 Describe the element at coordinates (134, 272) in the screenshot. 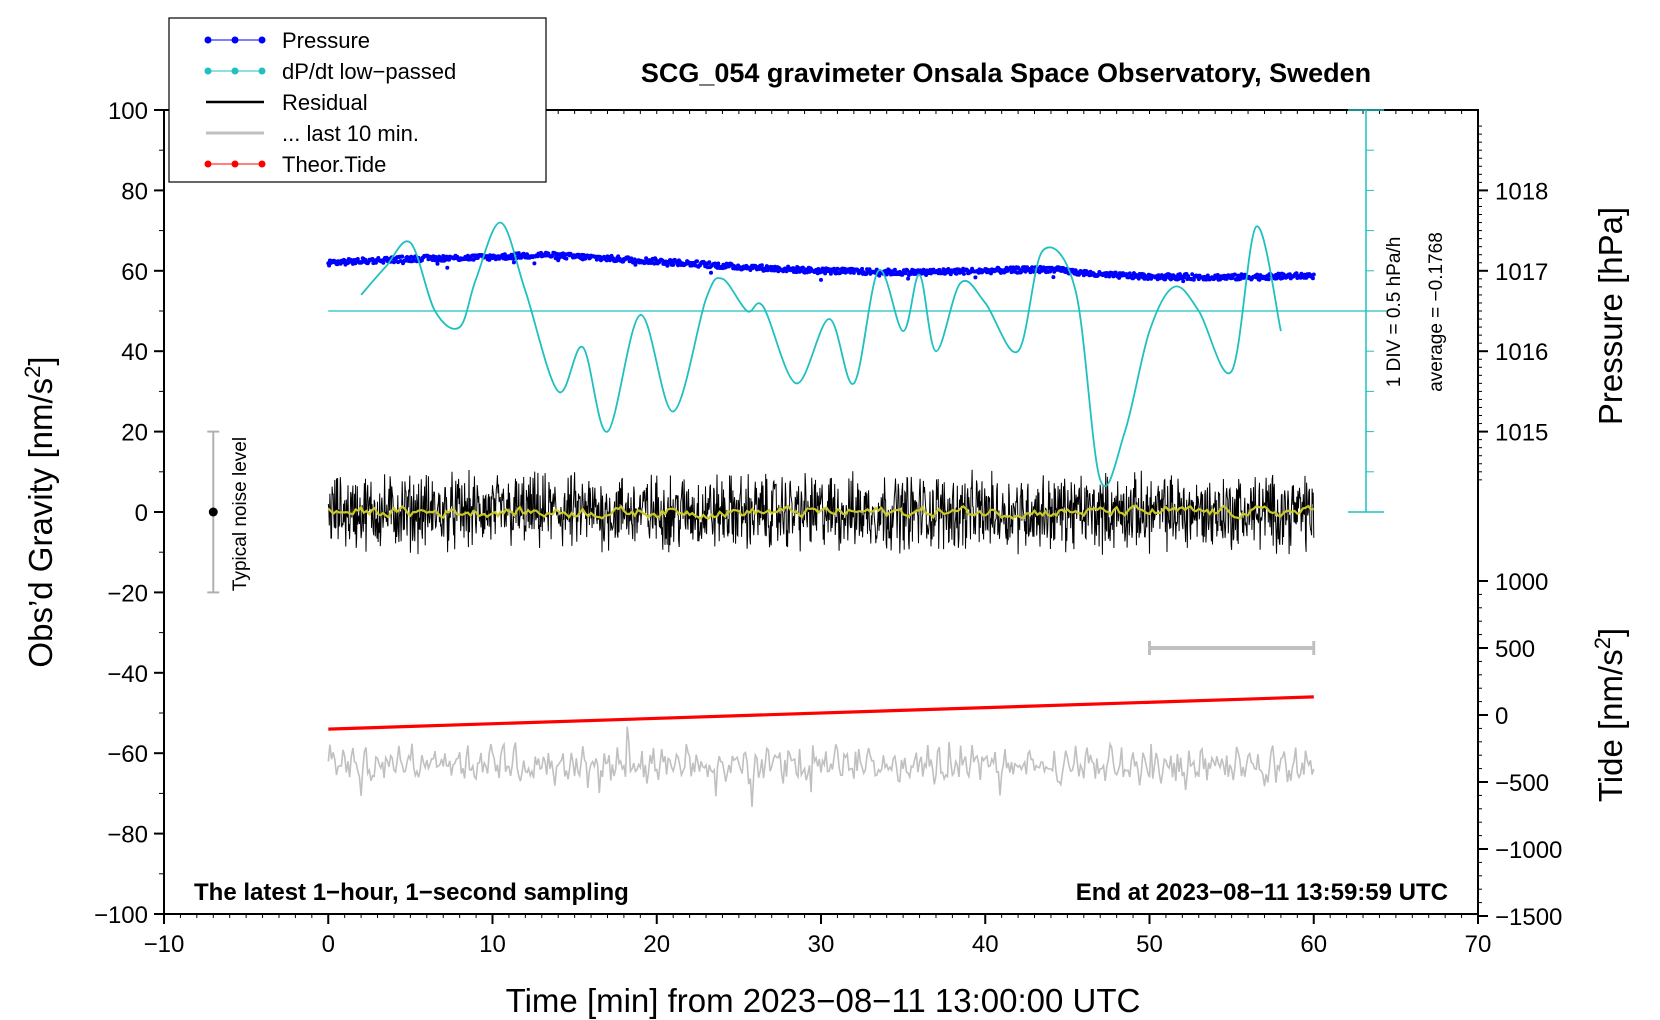

I see `y-tick-label: 60` at that location.